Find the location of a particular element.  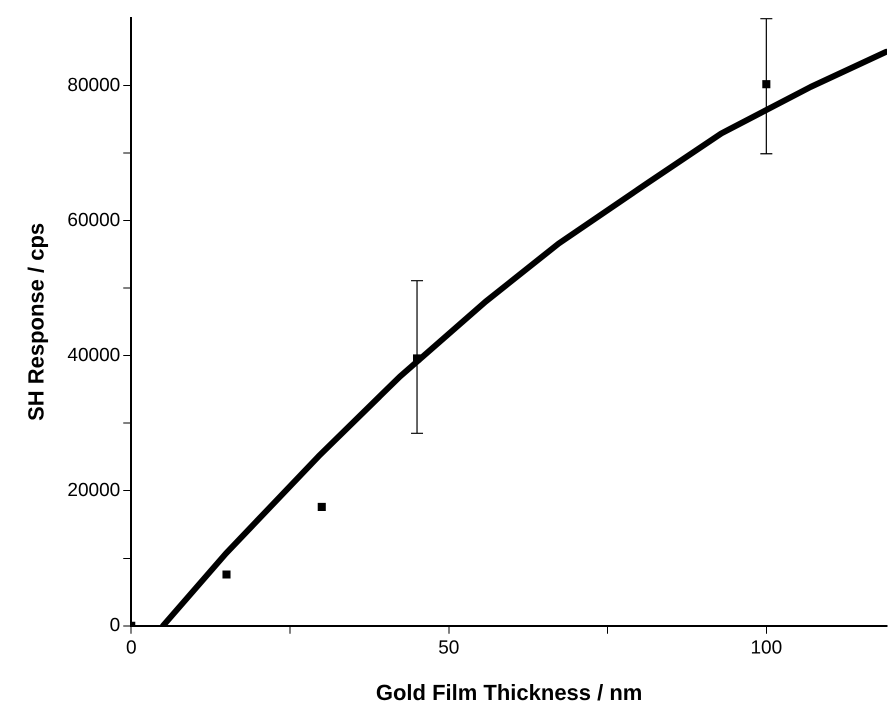

x-axis-title: Gold Film Thickness / nm is located at coordinates (509, 692).